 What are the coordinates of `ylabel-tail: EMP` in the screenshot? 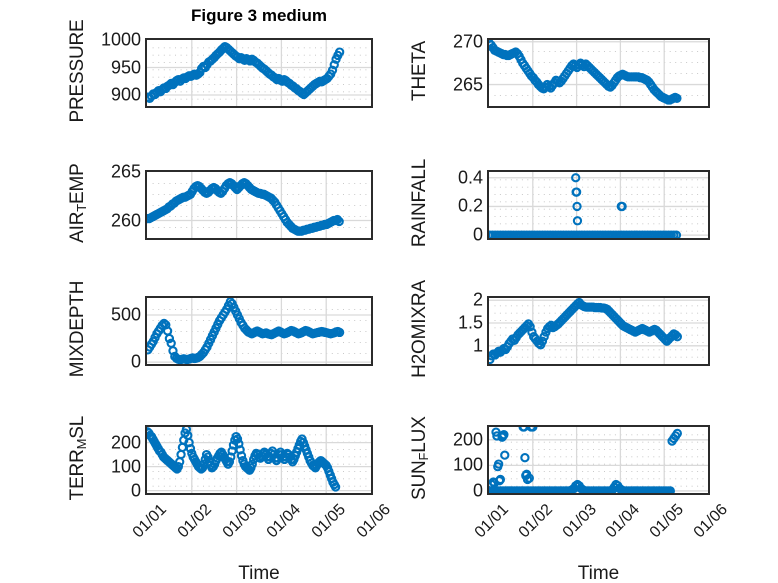 It's located at (77, 183).